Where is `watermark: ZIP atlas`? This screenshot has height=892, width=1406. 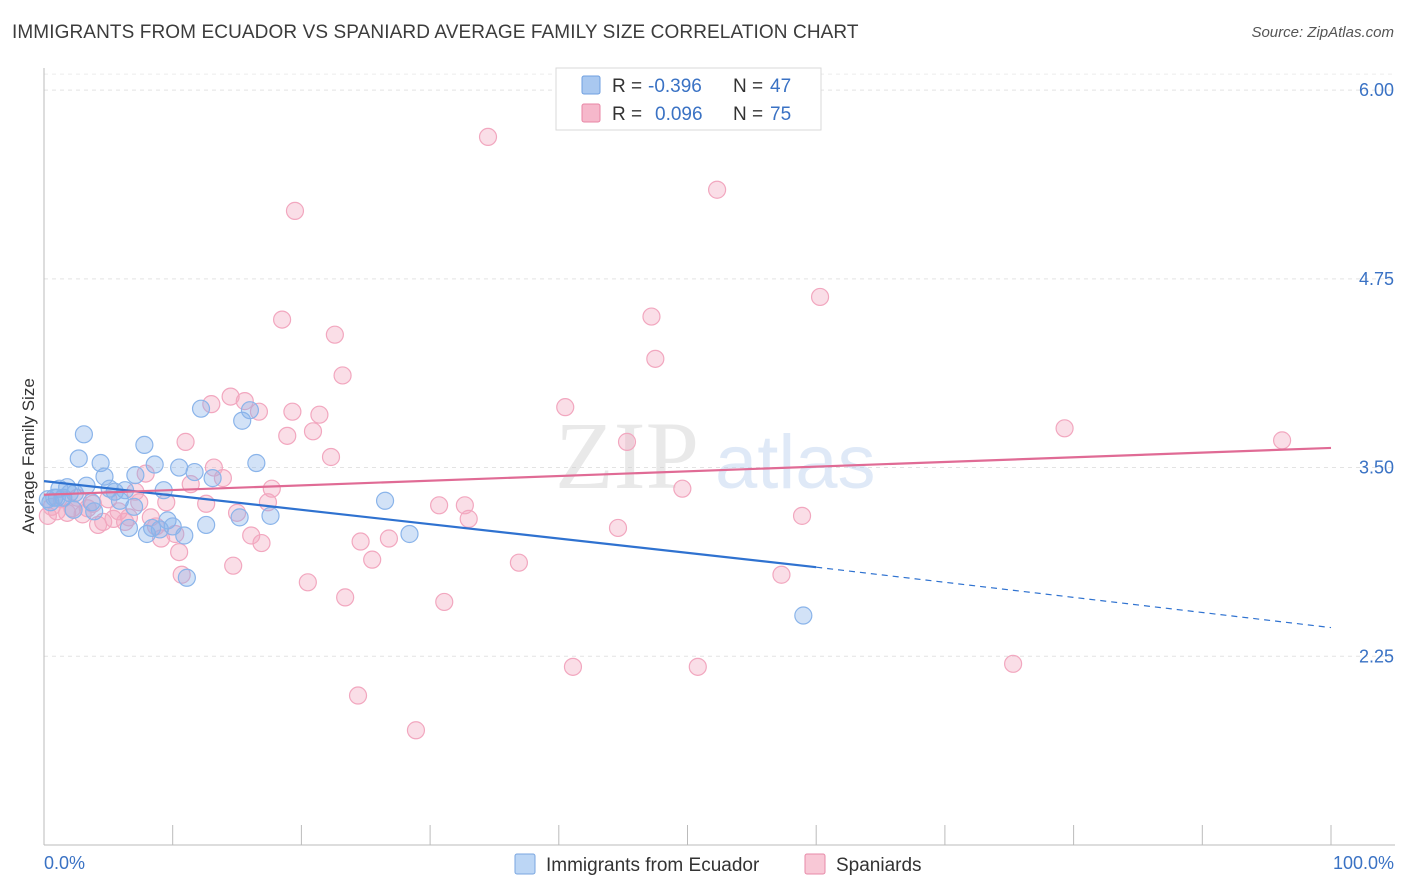
watermark: ZIP atlas is located at coordinates (715, 455).